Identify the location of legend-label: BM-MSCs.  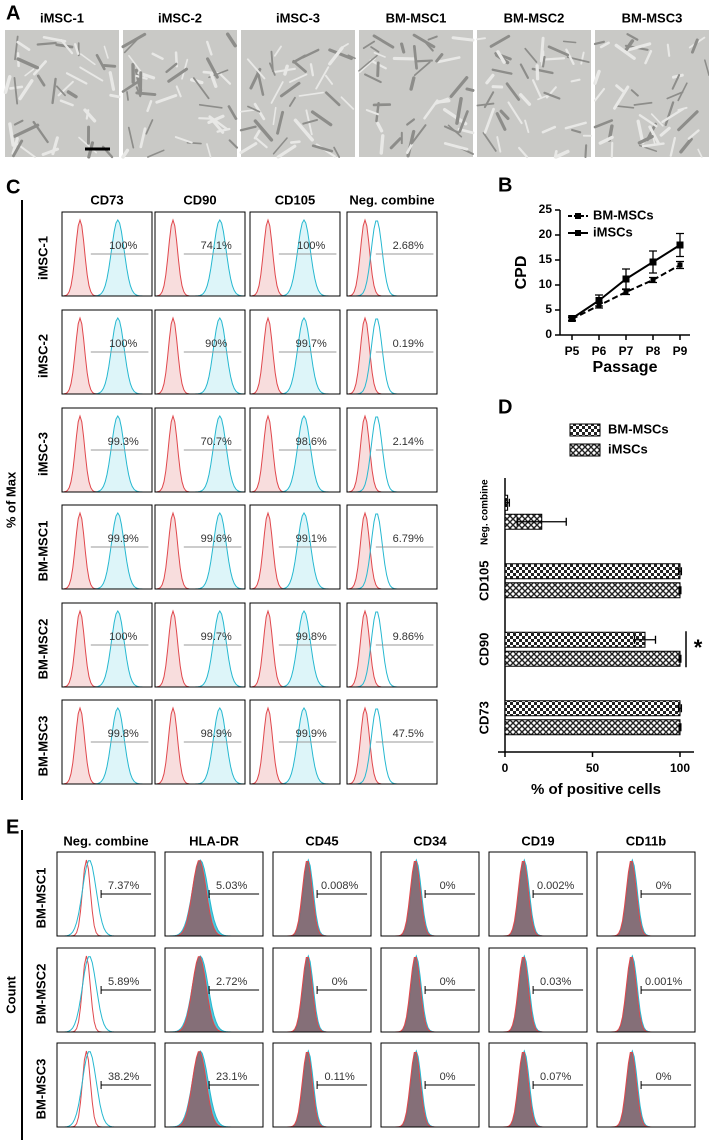
(623, 214).